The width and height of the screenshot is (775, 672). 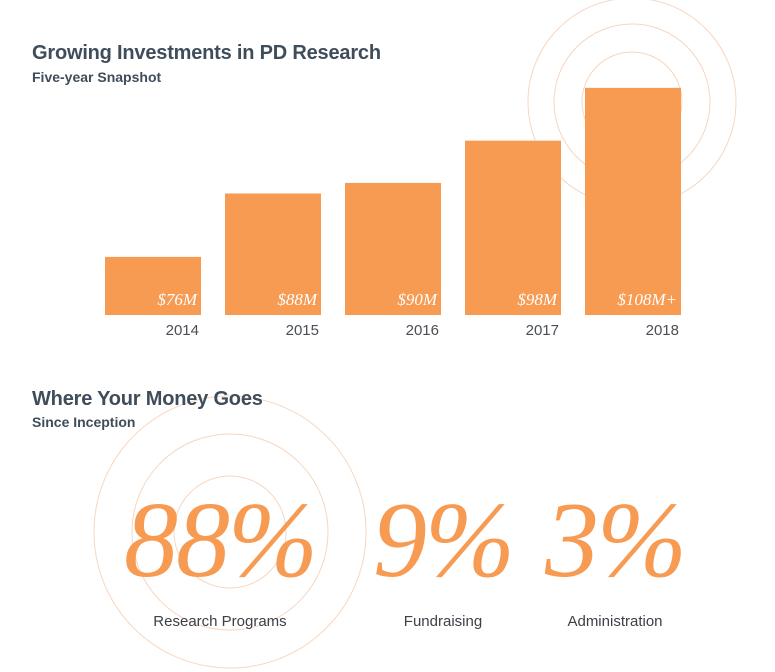 I want to click on bar-value-label: $98M, so click(x=537, y=299).